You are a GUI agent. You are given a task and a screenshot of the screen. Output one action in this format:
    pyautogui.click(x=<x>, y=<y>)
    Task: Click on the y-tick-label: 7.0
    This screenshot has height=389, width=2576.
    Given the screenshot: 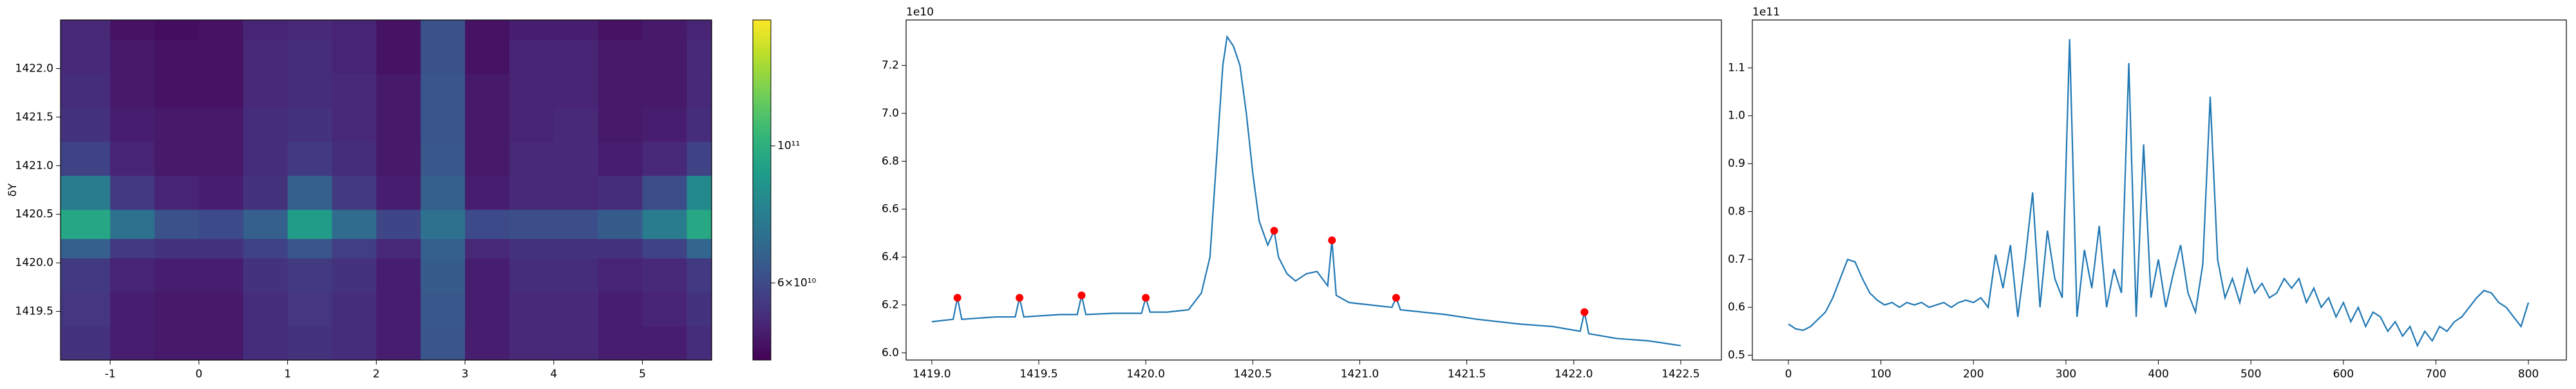 What is the action you would take?
    pyautogui.click(x=890, y=113)
    